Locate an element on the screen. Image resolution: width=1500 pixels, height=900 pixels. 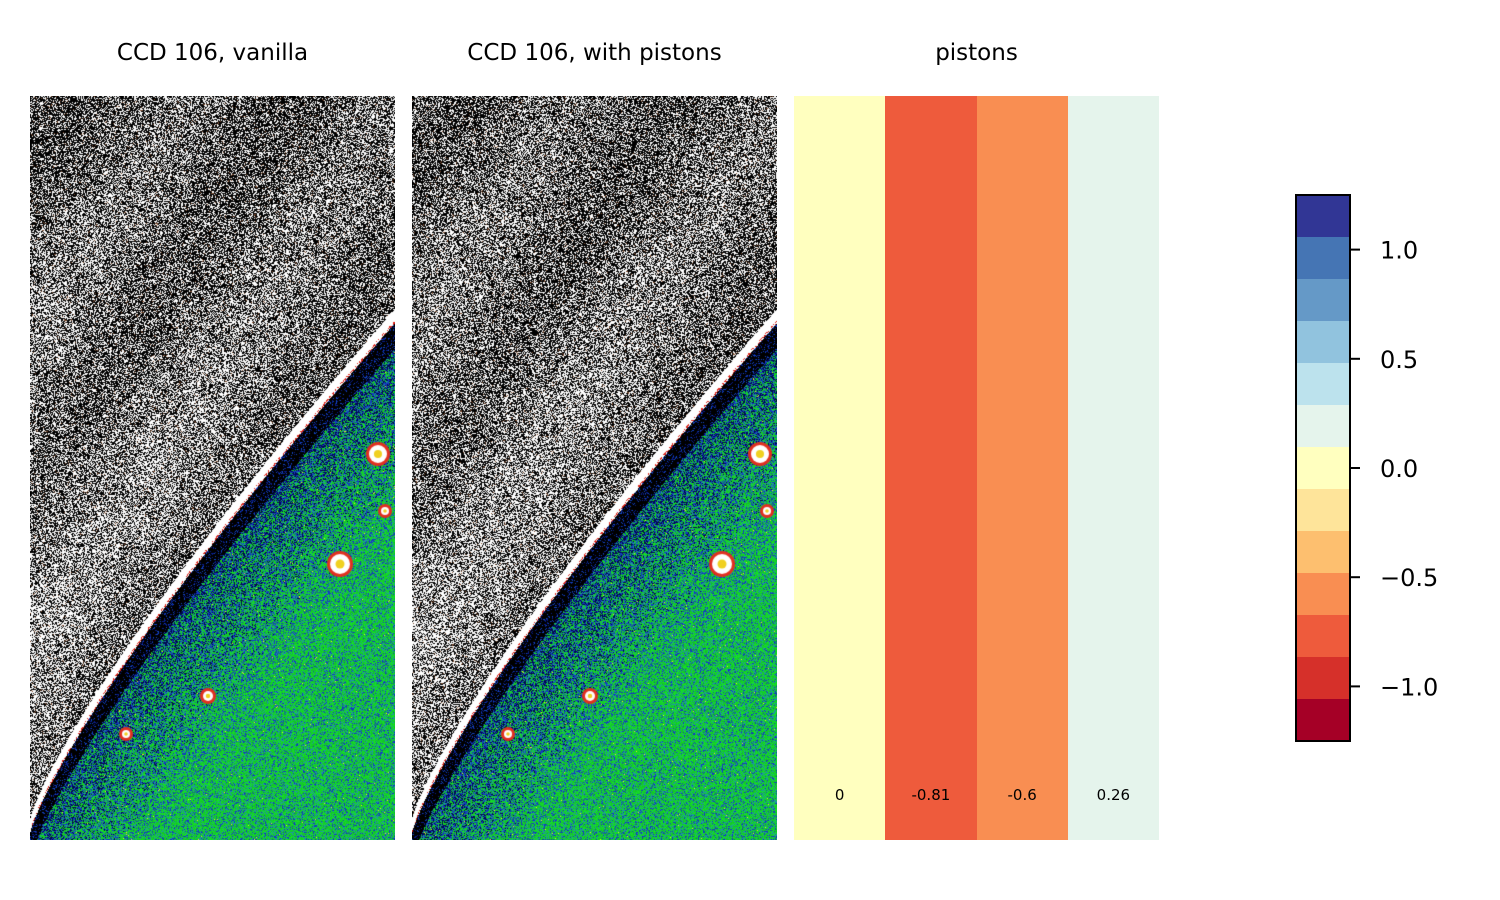
piston-value-label: 0.26 is located at coordinates (1113, 795).